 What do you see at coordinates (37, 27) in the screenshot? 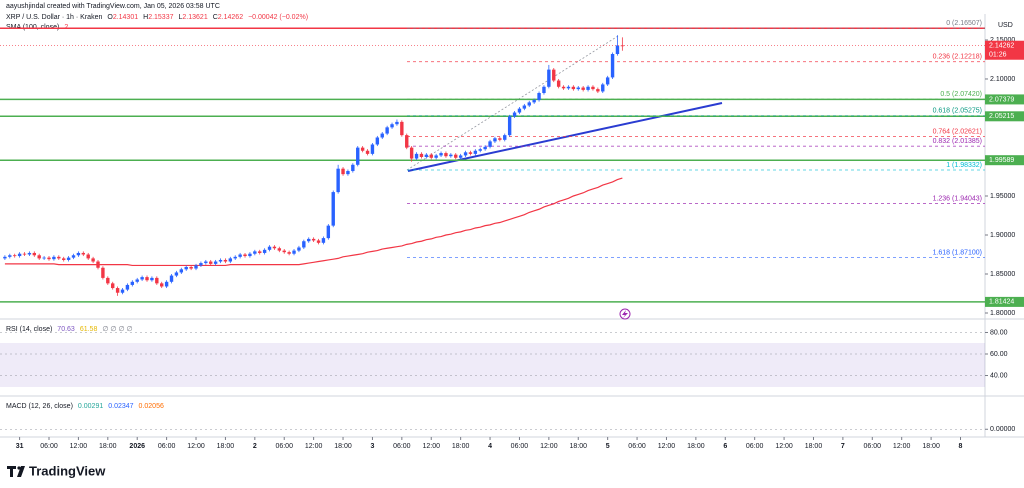
I see `sma-legend: SMA (100, close) 2` at bounding box center [37, 27].